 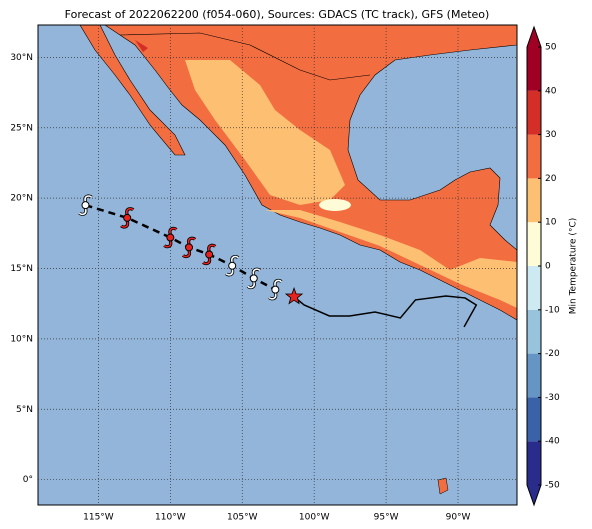 I want to click on plateau-warm, so click(x=265, y=132).